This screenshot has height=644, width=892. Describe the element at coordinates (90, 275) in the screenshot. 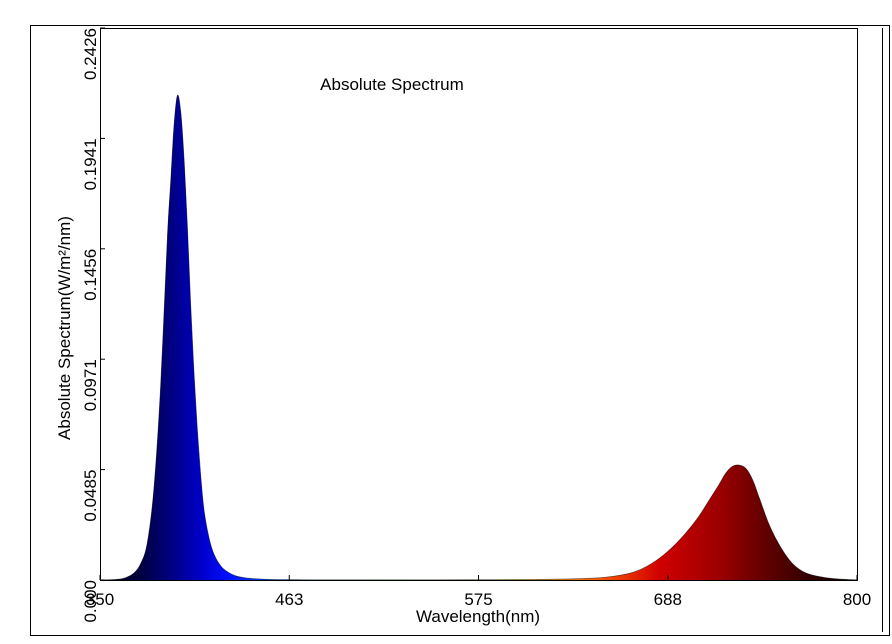

I see `y-tick-label: 0.1456` at that location.